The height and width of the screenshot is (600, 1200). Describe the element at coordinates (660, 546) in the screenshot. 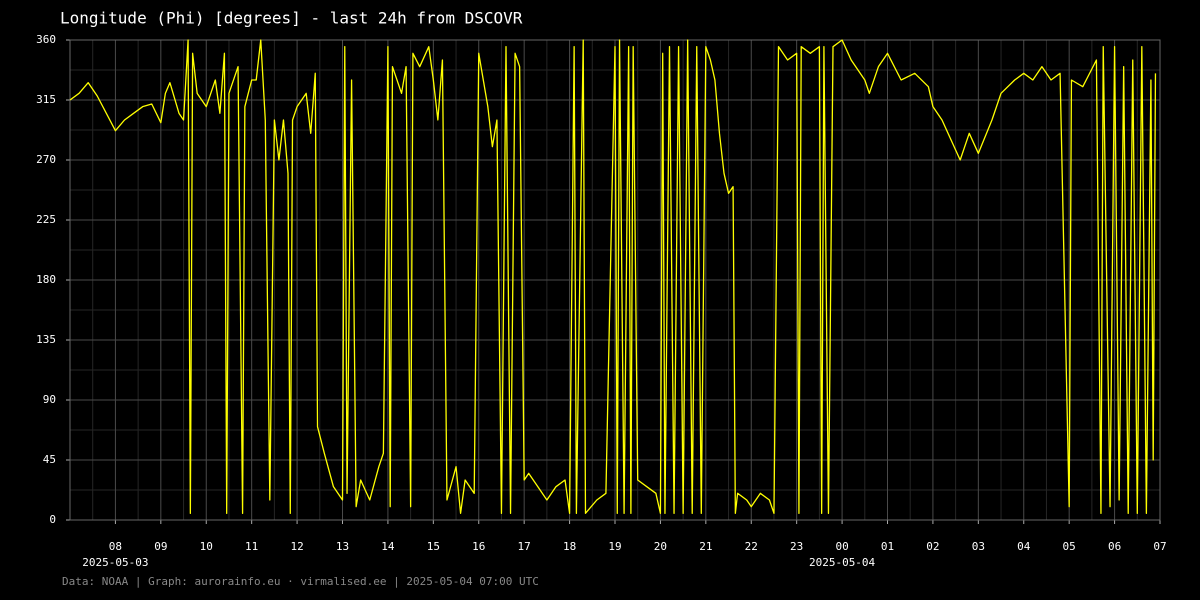

I see `x-tick-label: 20` at that location.